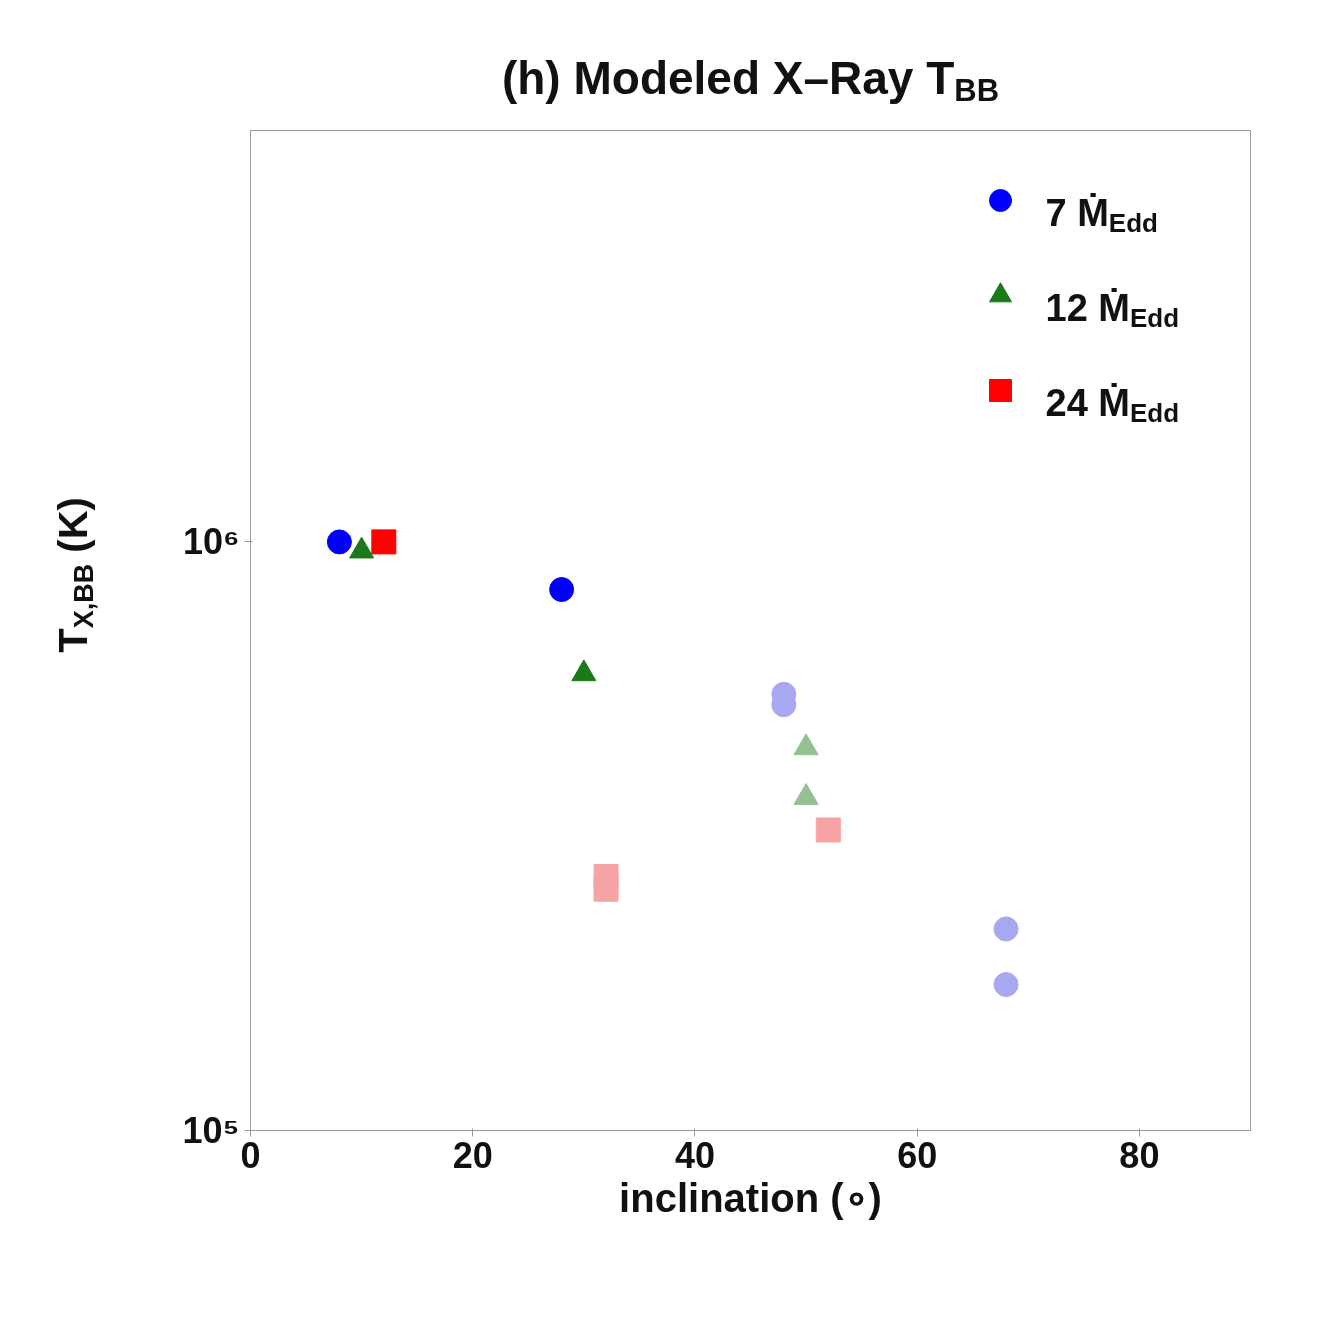  Describe the element at coordinates (917, 1155) in the screenshot. I see `x-tick-label: 60` at that location.